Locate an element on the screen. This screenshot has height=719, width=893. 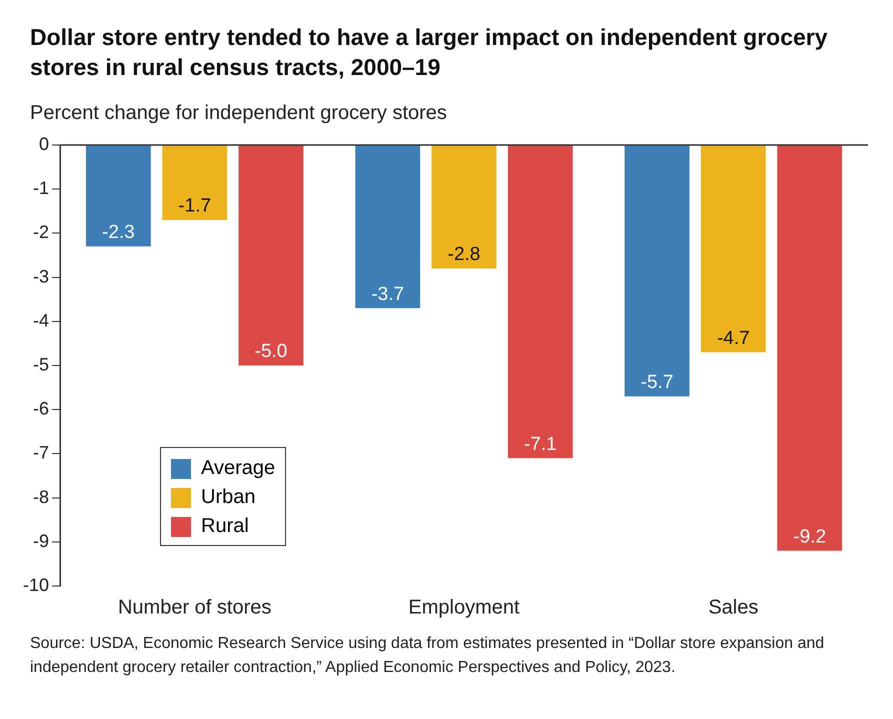
legend-label: Average is located at coordinates (238, 468).